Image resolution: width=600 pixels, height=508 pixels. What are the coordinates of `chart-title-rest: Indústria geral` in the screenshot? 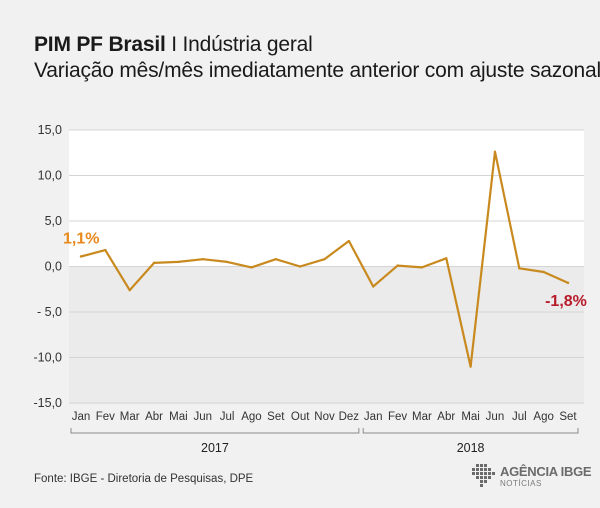 It's located at (247, 44).